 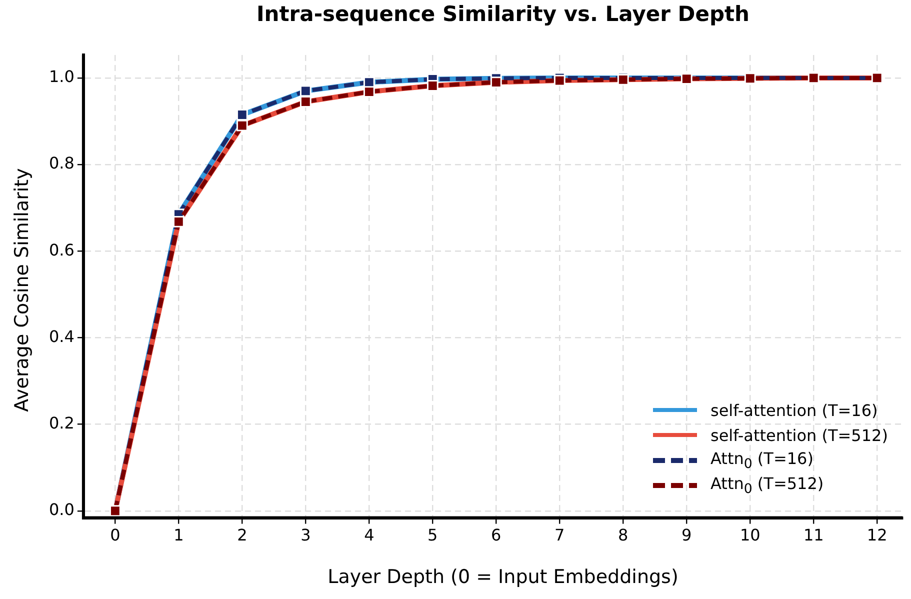 I want to click on x-tick-label: 3, so click(x=305, y=535).